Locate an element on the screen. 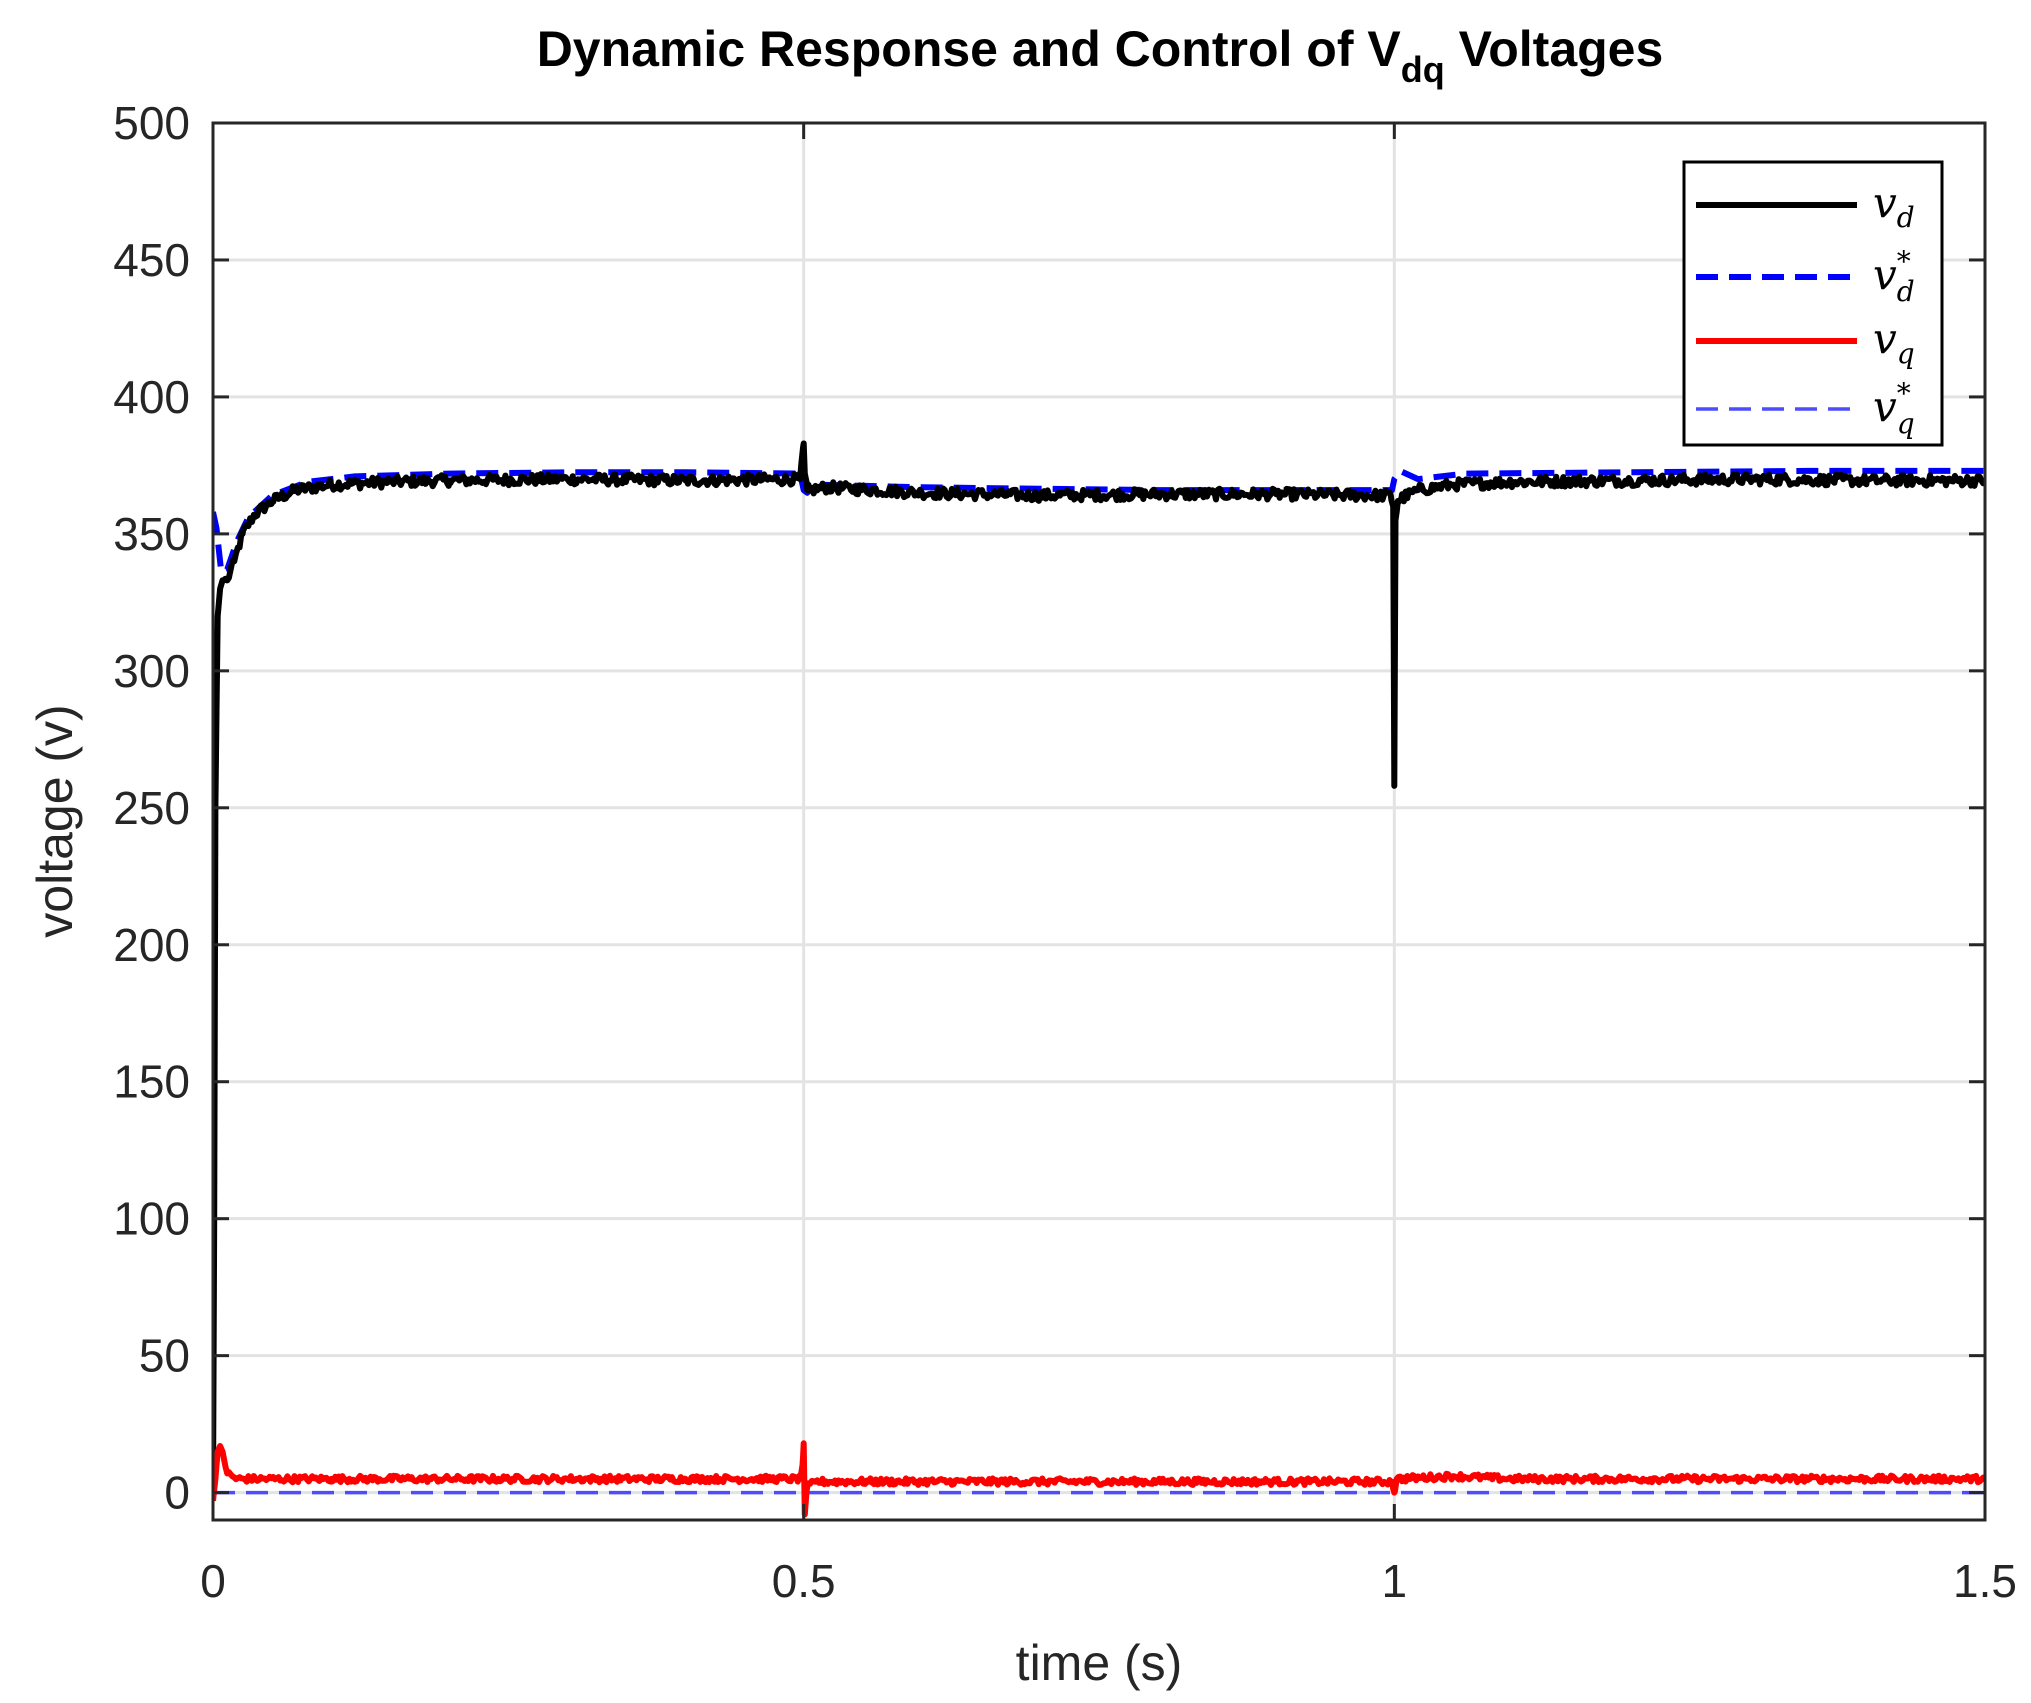 This screenshot has height=1703, width=2031. y-tick-label: 500 is located at coordinates (151, 123).